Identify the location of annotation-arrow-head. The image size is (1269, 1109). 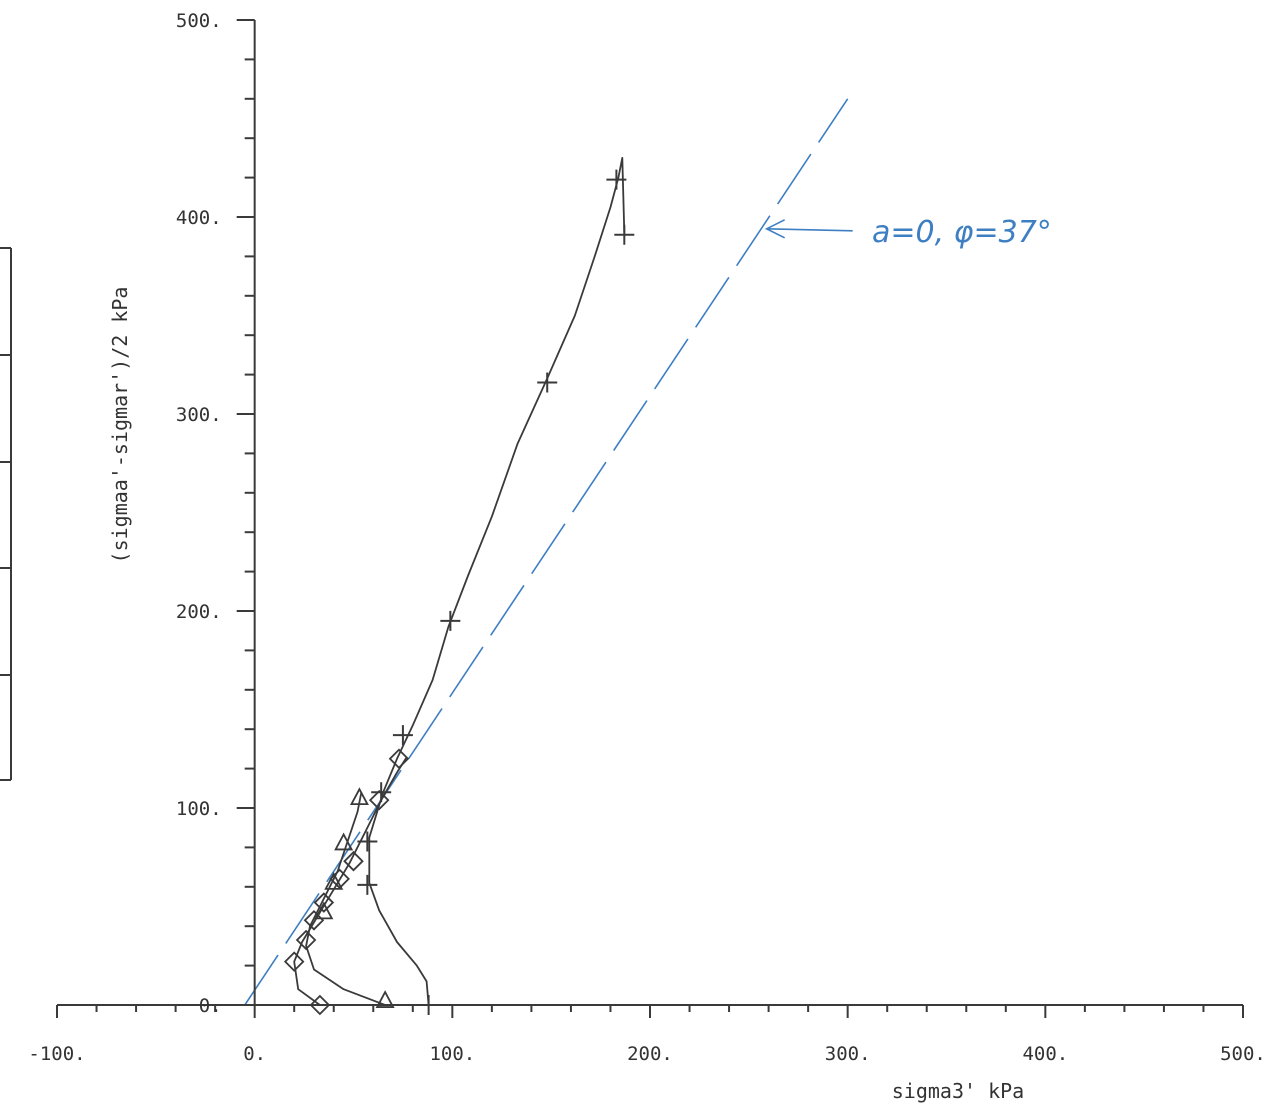
(775, 229).